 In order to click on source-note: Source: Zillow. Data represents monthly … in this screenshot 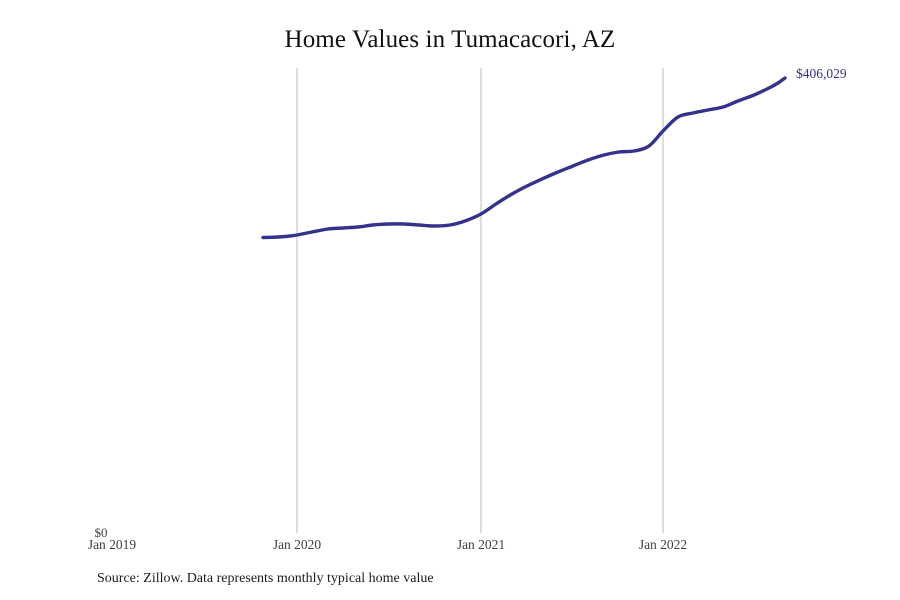, I will do `click(265, 578)`.